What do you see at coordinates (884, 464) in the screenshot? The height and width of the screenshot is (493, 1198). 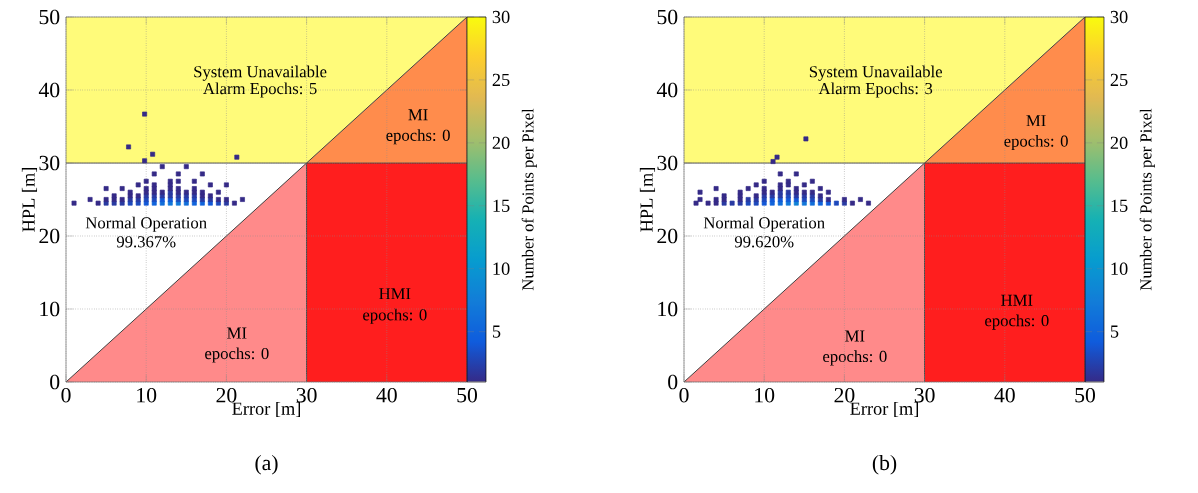 I see `text: (b)` at bounding box center [884, 464].